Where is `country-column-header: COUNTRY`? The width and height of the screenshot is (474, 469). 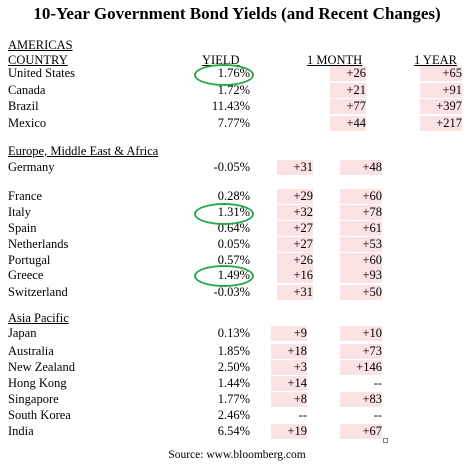 country-column-header: COUNTRY is located at coordinates (38, 60).